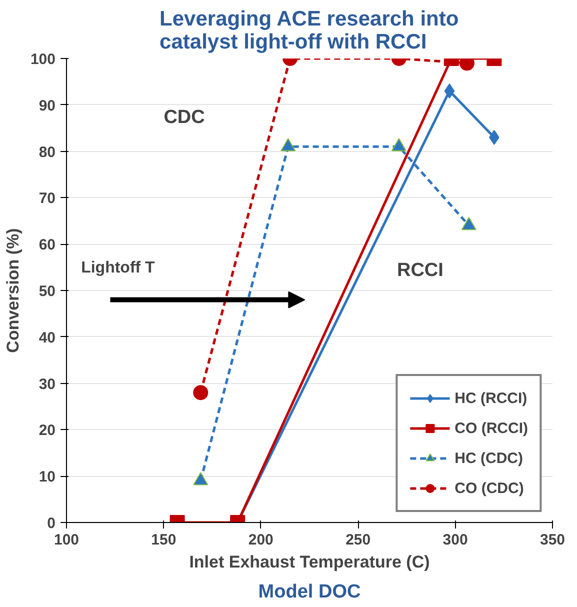  Describe the element at coordinates (47, 477) in the screenshot. I see `y-tick-label: 10` at that location.